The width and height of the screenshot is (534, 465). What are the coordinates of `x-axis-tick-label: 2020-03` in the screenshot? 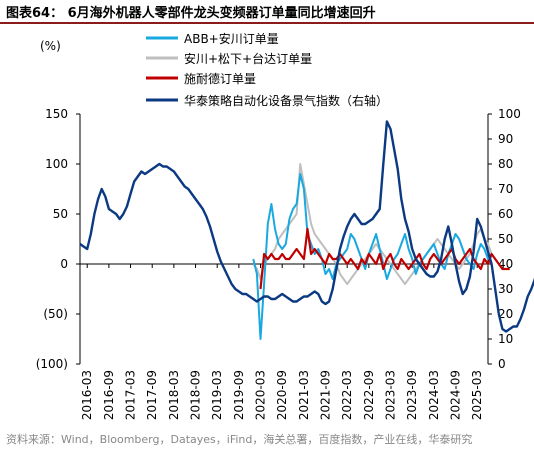 It's located at (261, 395).